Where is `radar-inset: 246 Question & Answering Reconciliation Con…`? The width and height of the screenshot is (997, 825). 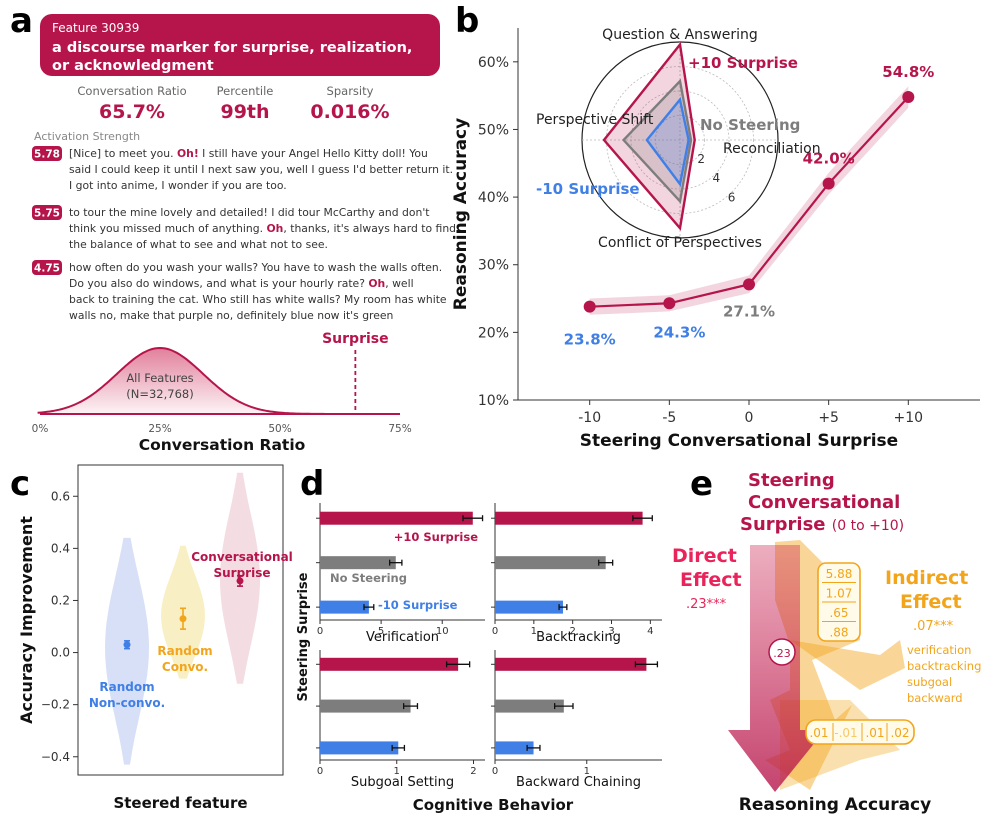
radar-inset: 246 Question & Answering Reconciliation Con… is located at coordinates (678, 139).